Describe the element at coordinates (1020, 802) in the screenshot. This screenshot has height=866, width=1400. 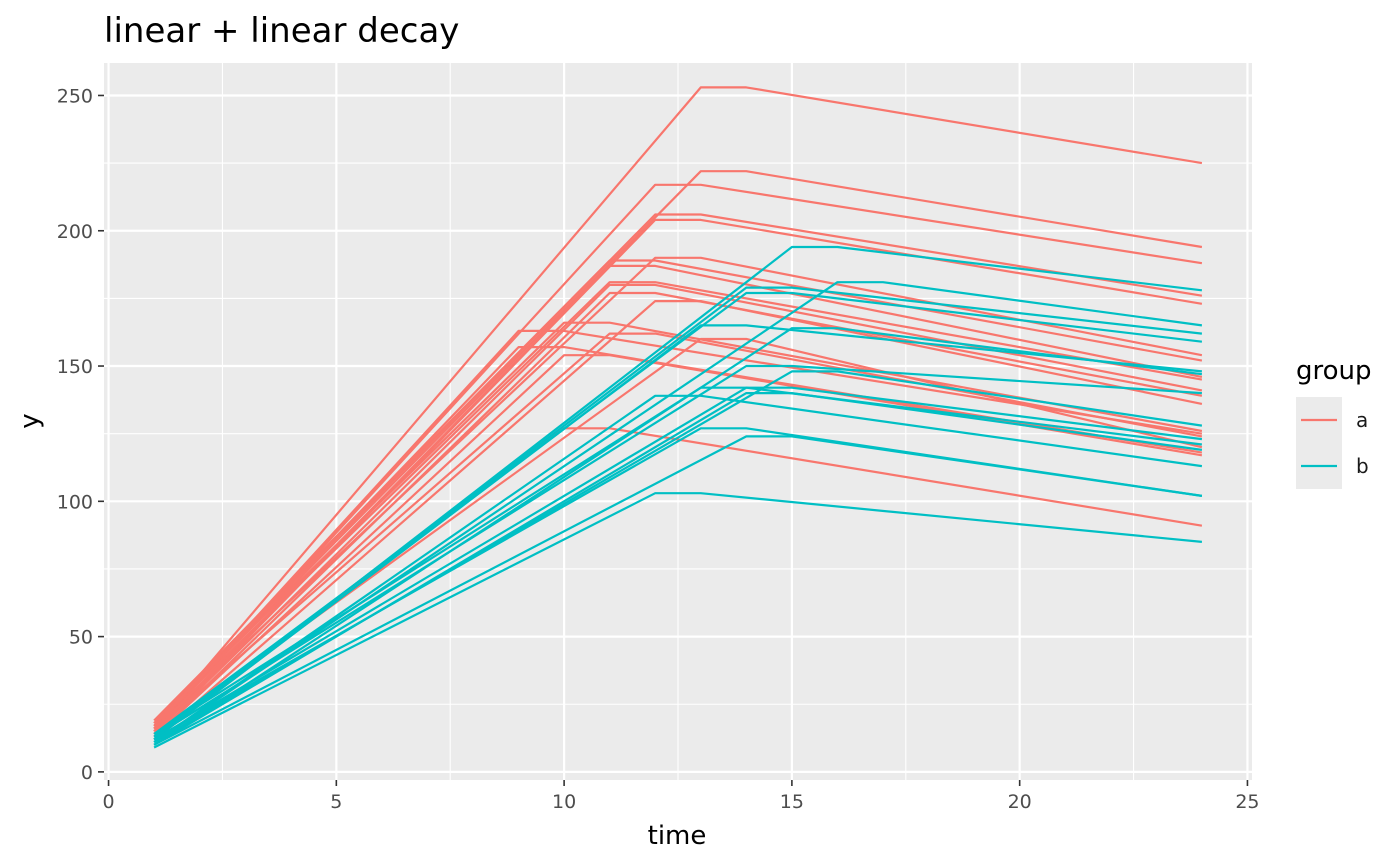
I see `x-tick-label: 20` at that location.